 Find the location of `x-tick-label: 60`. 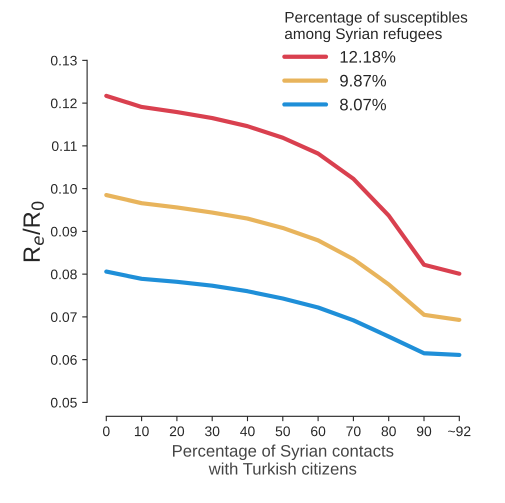

x-tick-label: 60 is located at coordinates (318, 431).